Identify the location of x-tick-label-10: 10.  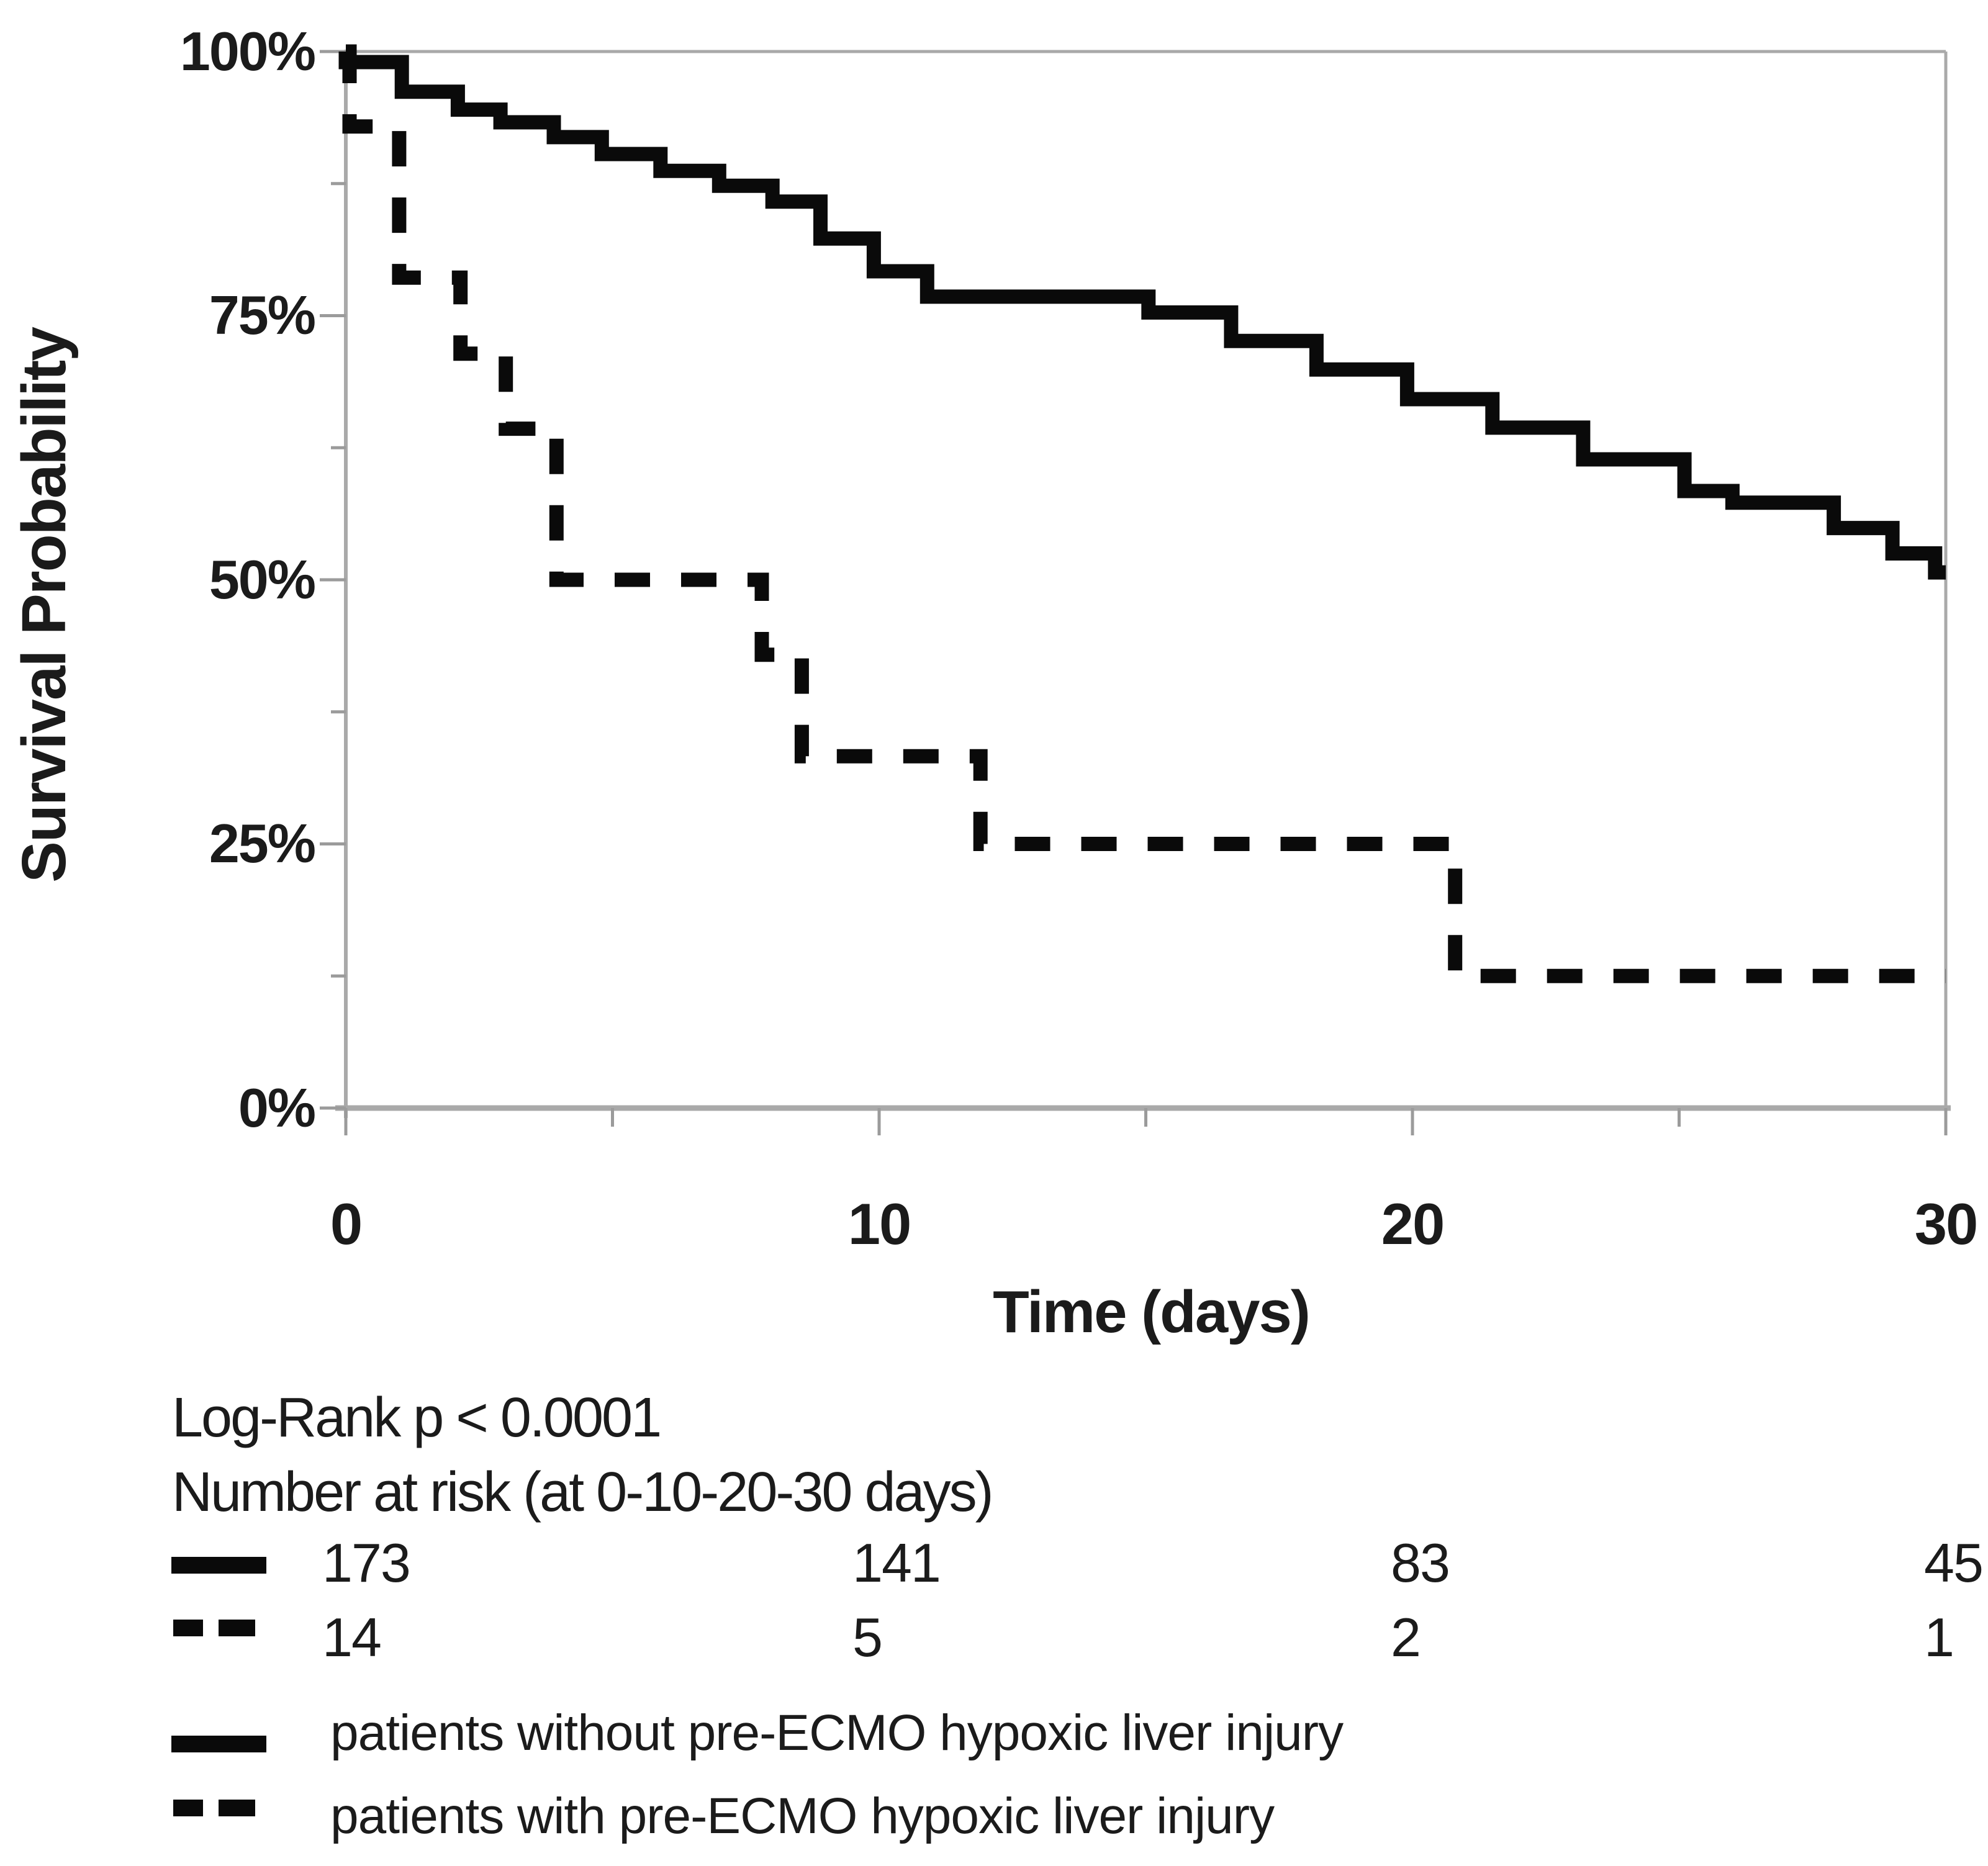
(879, 1223).